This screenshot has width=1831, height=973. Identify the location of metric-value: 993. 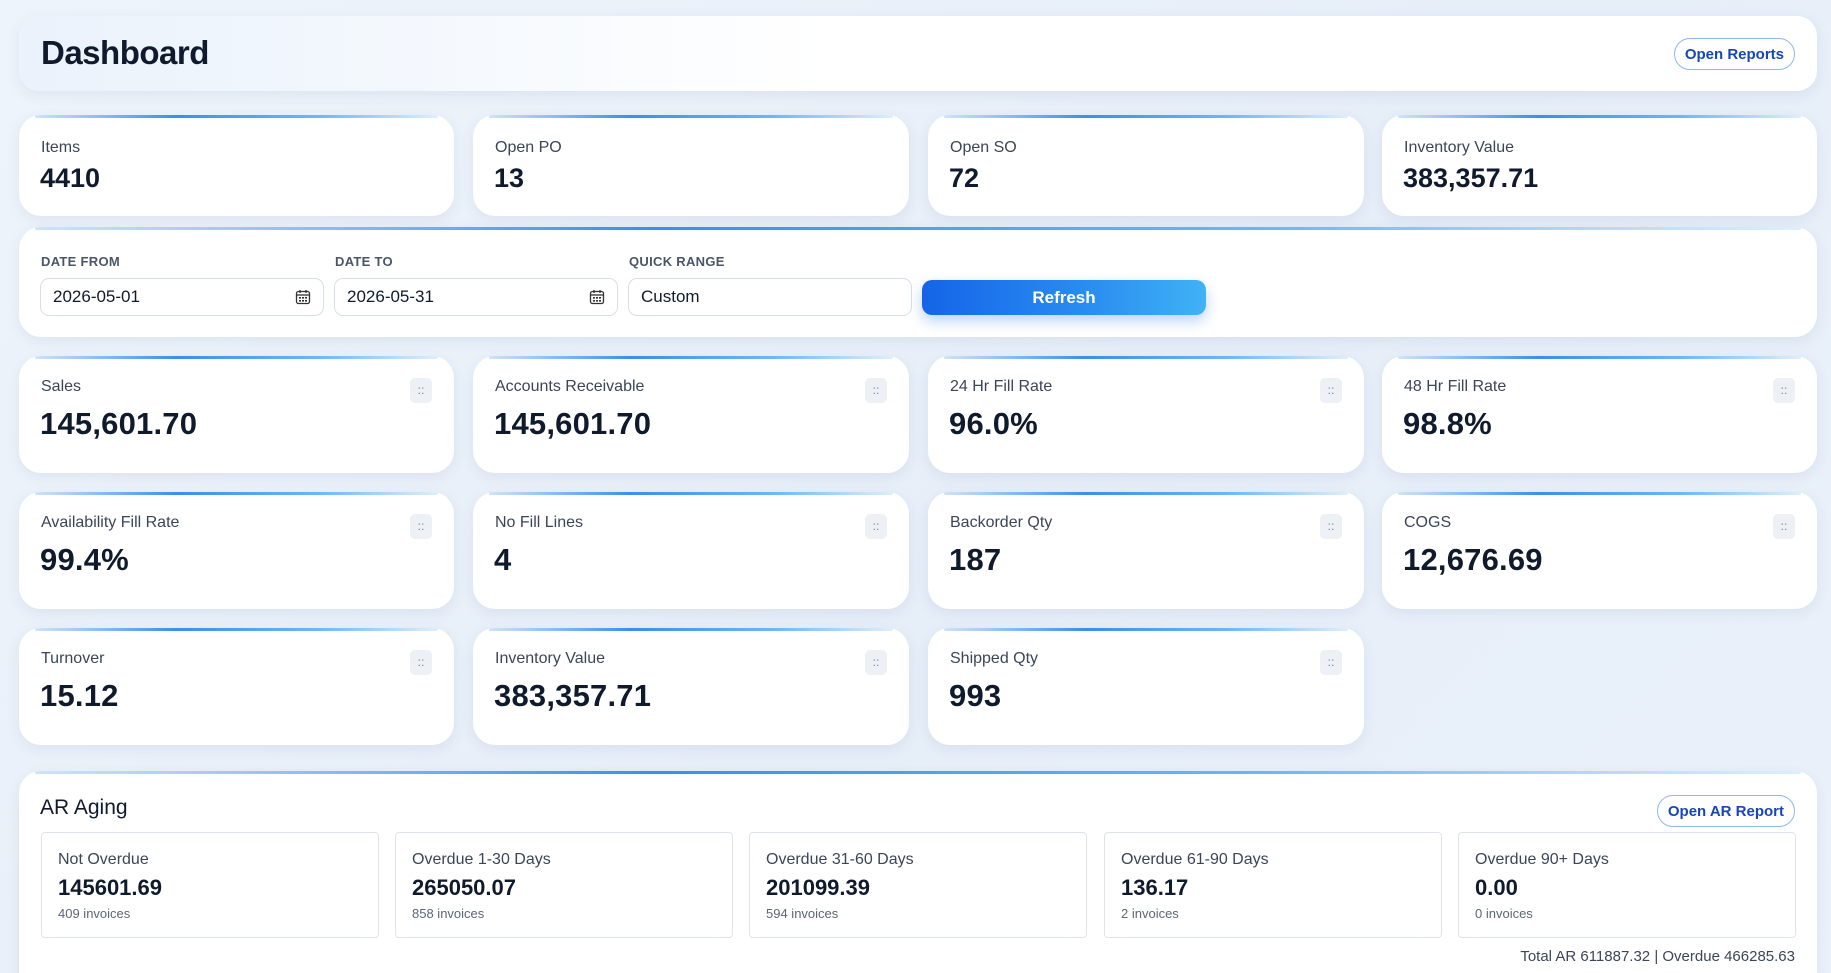
(975, 695).